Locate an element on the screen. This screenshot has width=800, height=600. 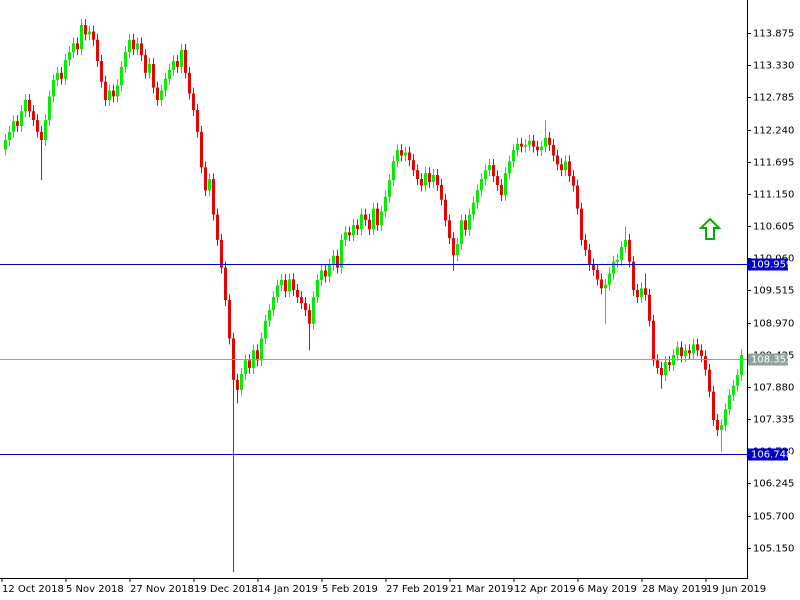
x-tick-label: 12 Oct 2018 is located at coordinates (33, 589).